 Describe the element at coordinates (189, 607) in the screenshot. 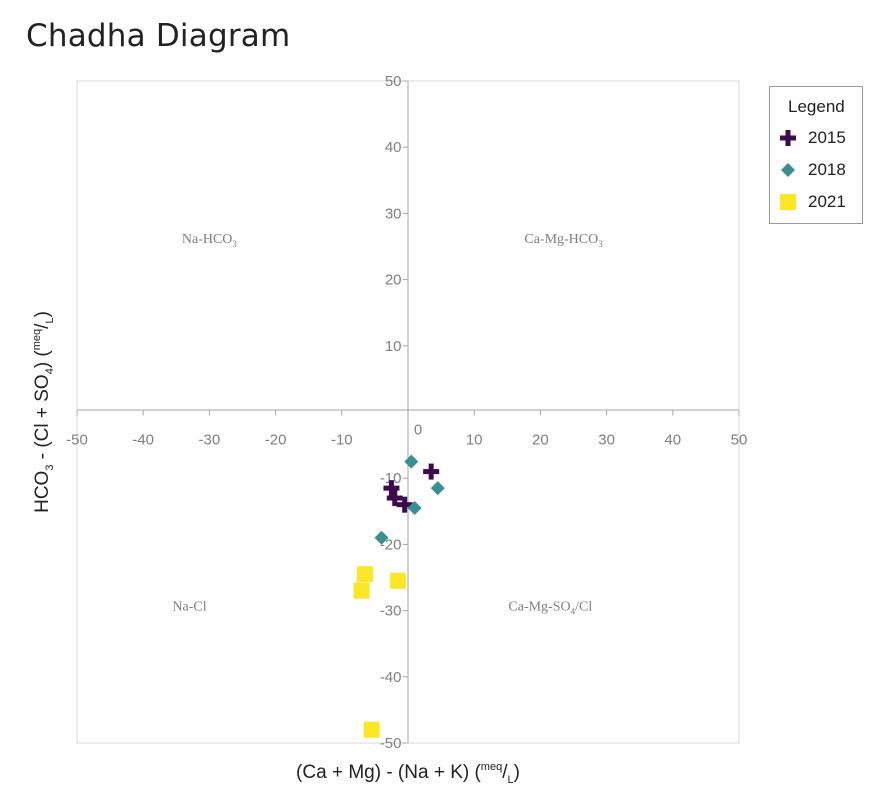

I see `region-label-bottom-left: Na-Cl` at that location.